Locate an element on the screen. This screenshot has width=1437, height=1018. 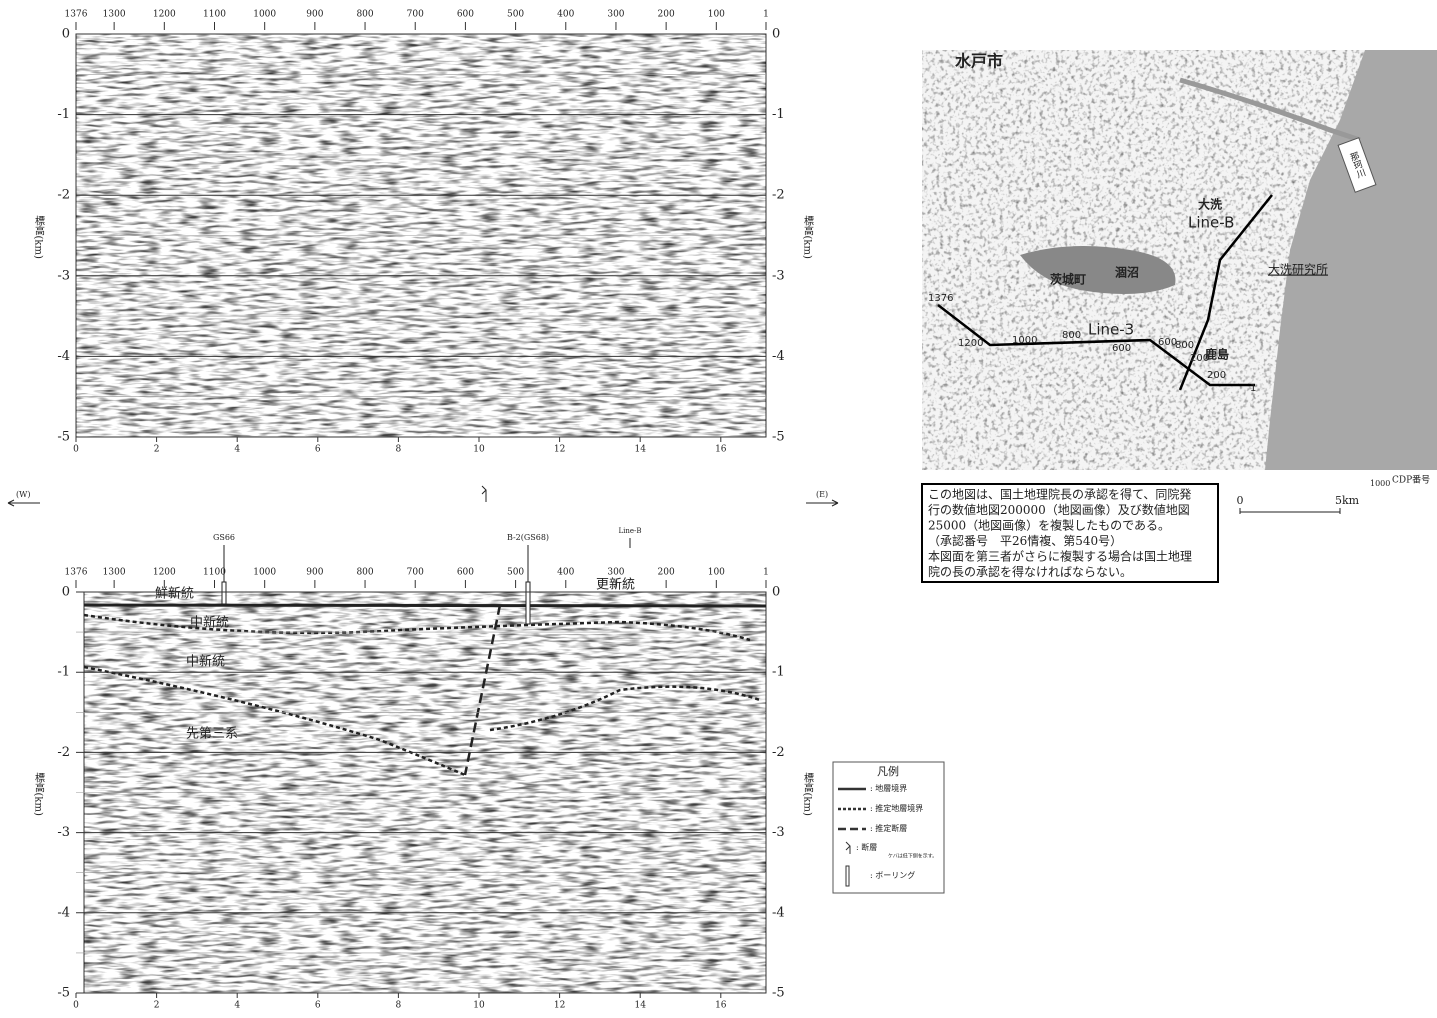
legend-item: : 断層 is located at coordinates (866, 847).